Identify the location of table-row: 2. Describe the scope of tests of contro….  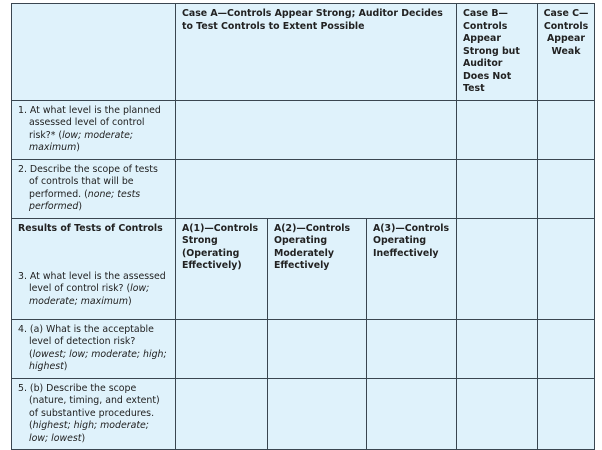
(303, 188).